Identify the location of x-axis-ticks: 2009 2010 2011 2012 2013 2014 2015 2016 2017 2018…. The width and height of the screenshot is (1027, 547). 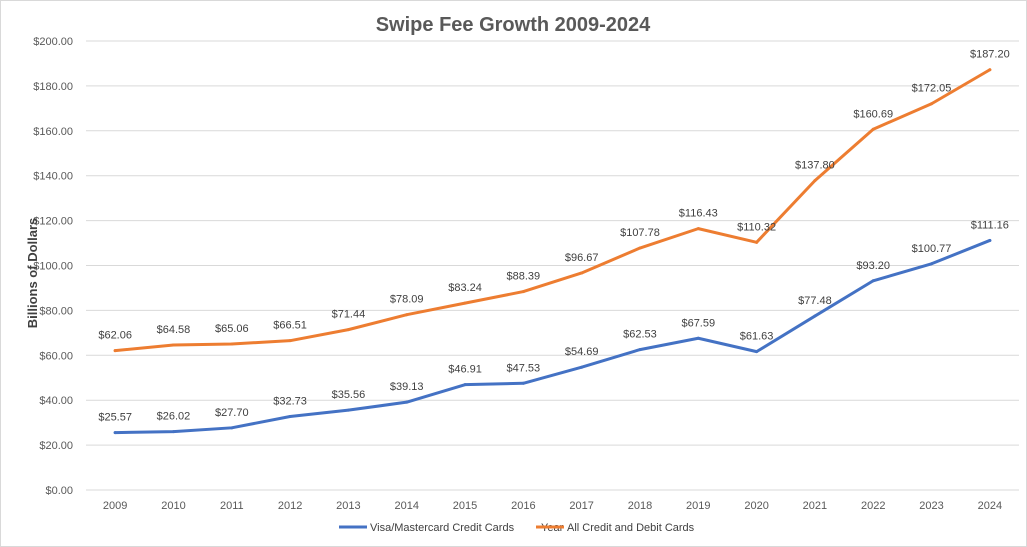
(552, 506).